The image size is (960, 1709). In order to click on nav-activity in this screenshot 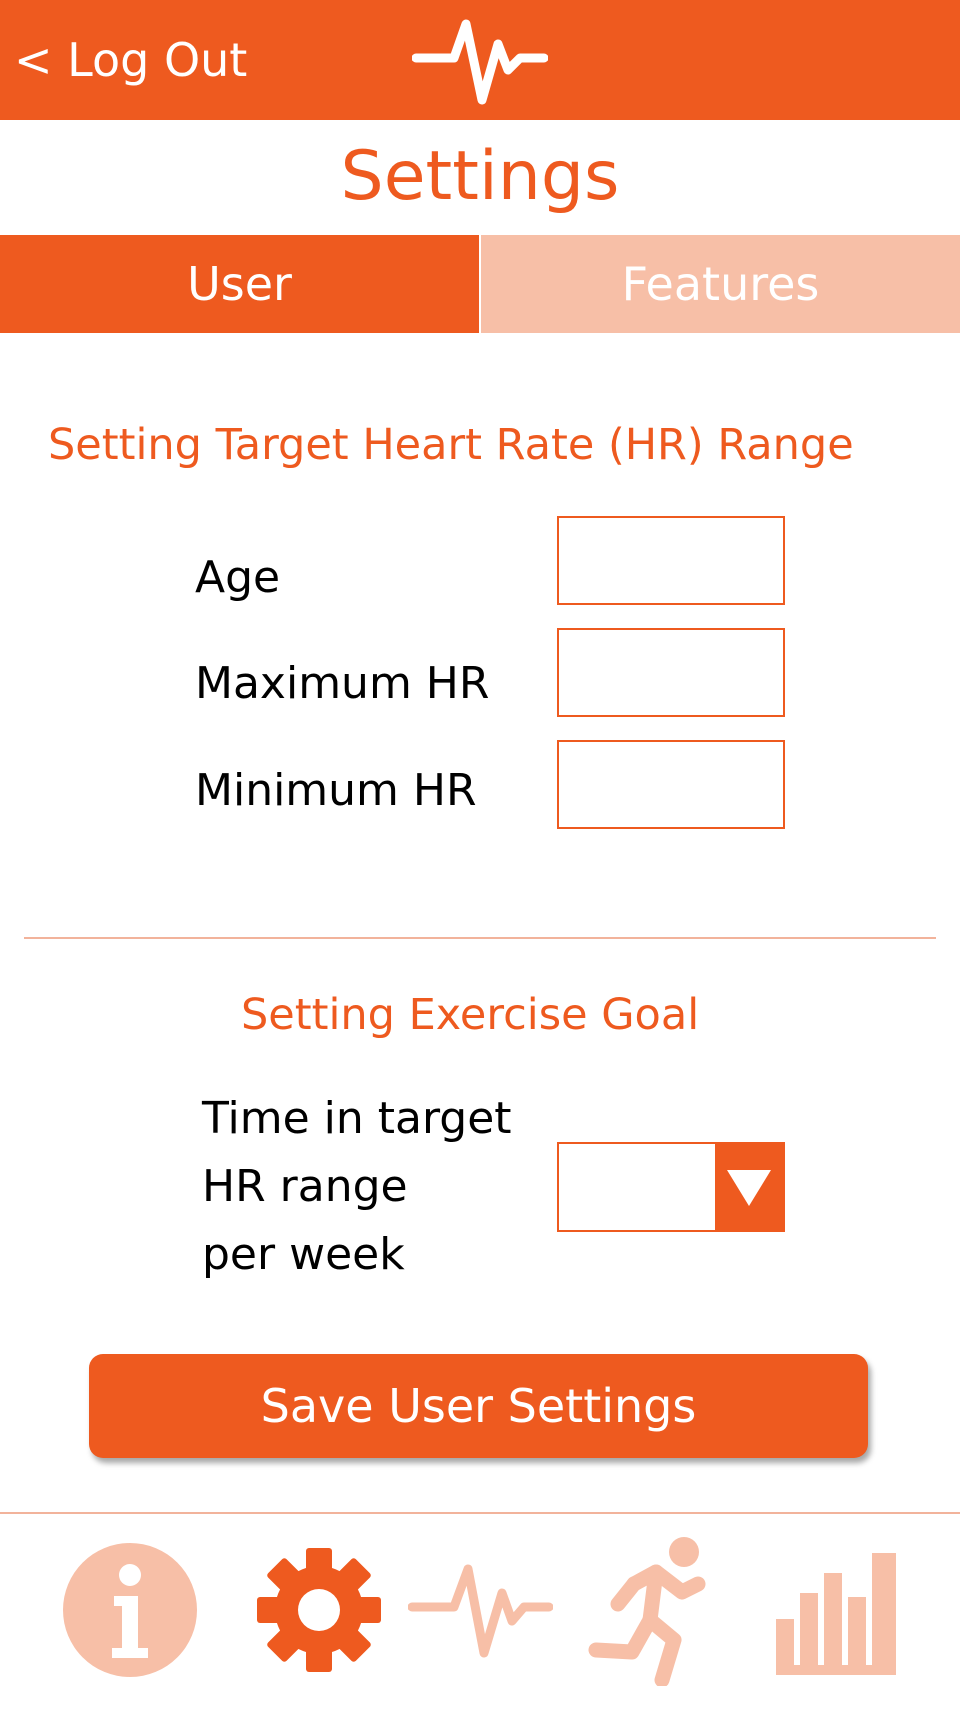, I will do `click(656, 1612)`.